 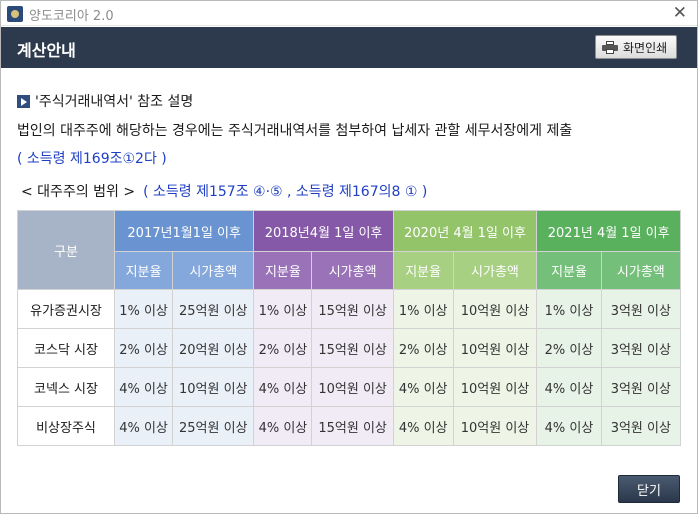 What do you see at coordinates (645, 47) in the screenshot?
I see `print-screen-label: 화면인쇄` at bounding box center [645, 47].